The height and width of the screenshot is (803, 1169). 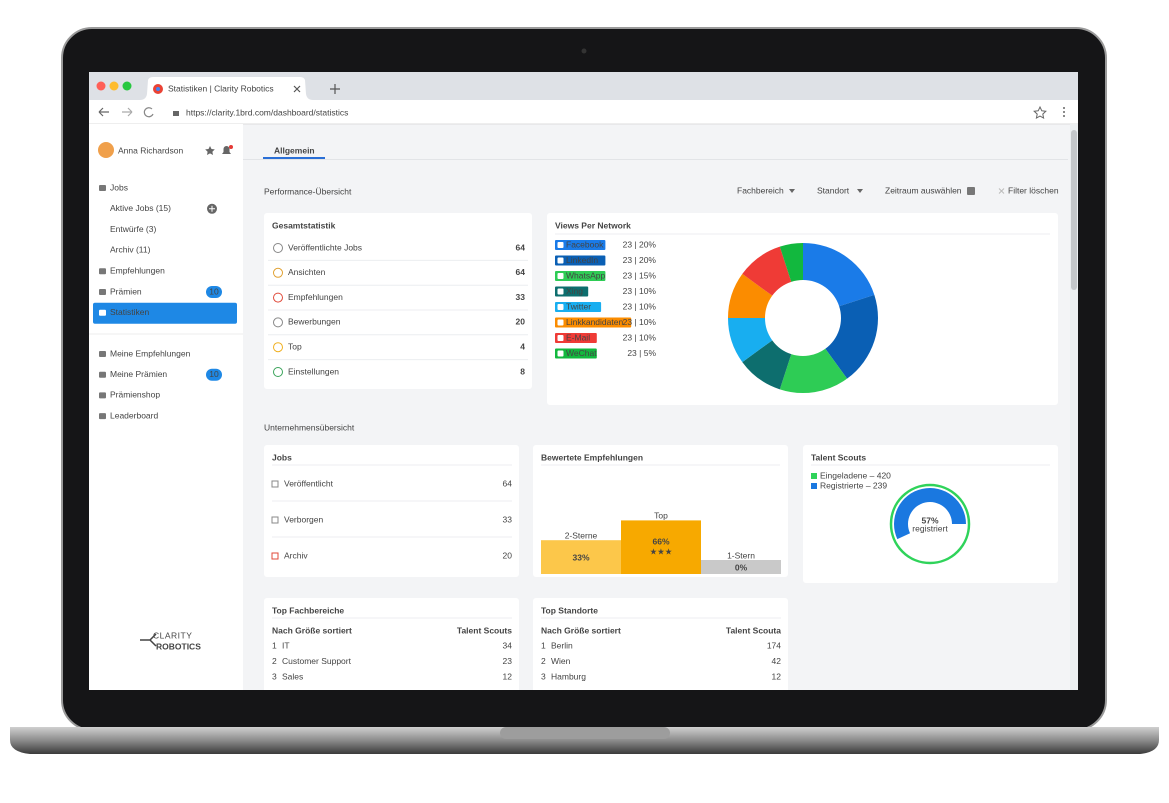 I want to click on legend-label: Facebook, so click(x=585, y=244).